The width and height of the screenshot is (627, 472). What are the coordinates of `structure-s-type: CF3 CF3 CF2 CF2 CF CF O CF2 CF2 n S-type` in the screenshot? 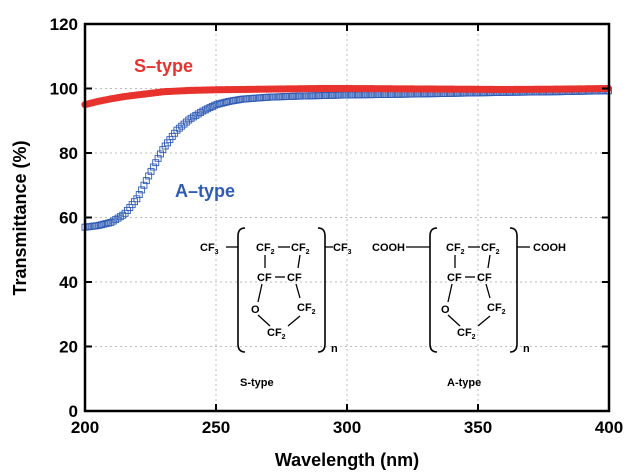 It's located at (276, 308).